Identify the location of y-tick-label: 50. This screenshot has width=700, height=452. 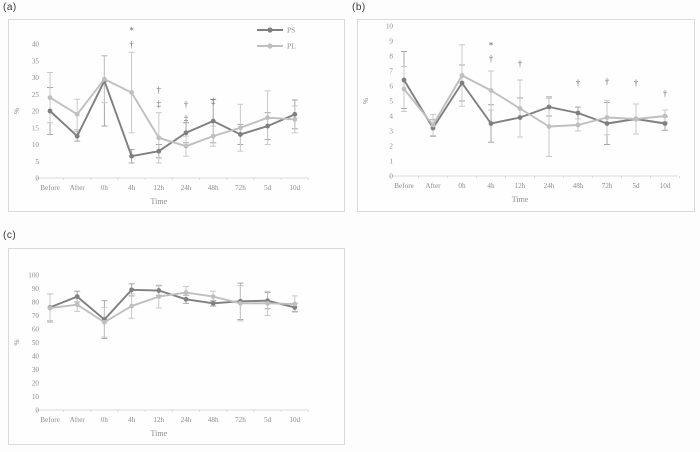
(36, 343).